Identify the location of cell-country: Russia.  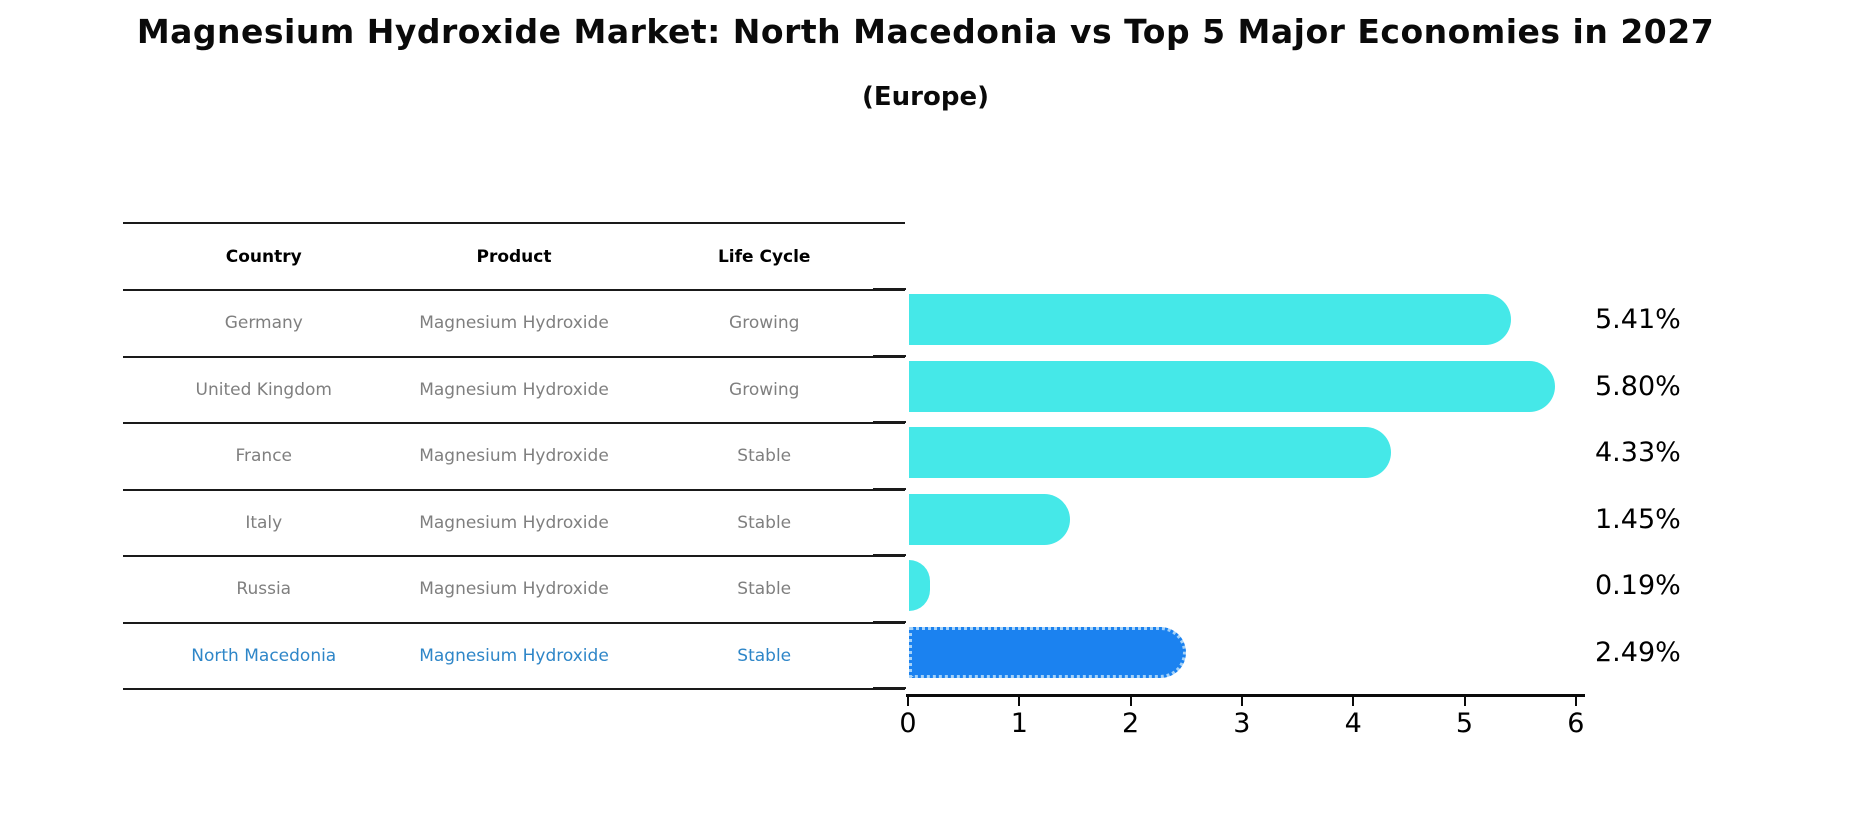
(264, 589).